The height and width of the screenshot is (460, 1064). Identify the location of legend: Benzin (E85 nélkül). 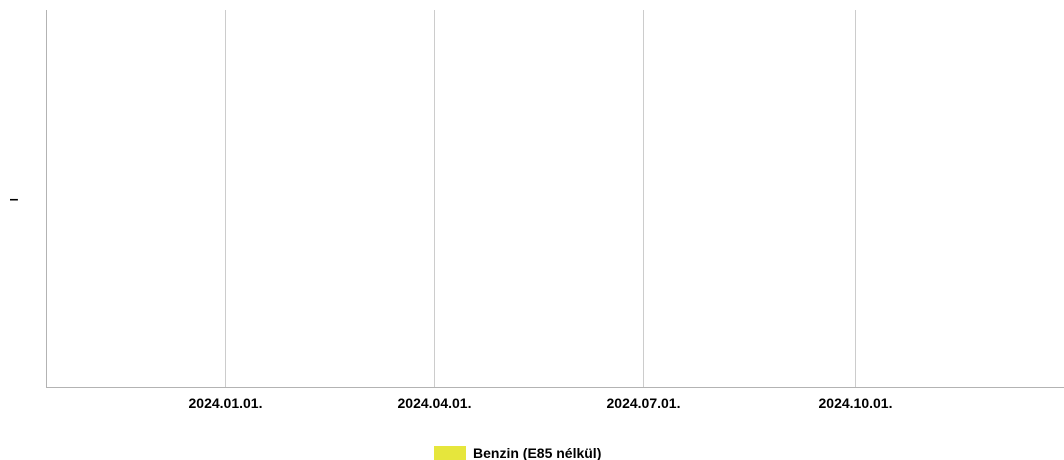
(517, 452).